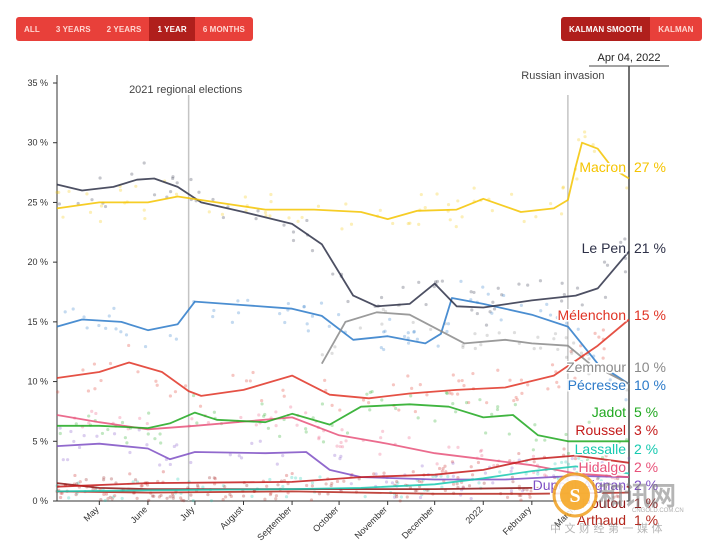  What do you see at coordinates (601, 520) in the screenshot?
I see `series-name-label: Arthaud` at bounding box center [601, 520].